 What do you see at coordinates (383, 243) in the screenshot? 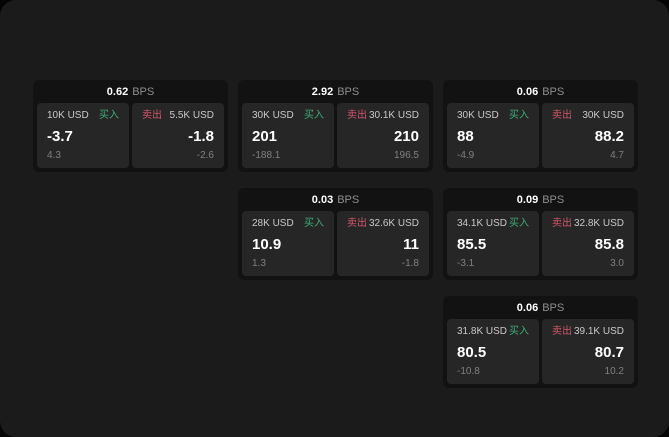
I see `sell-quote-panel: 卖出 32.6K USD 11 -1.8` at bounding box center [383, 243].